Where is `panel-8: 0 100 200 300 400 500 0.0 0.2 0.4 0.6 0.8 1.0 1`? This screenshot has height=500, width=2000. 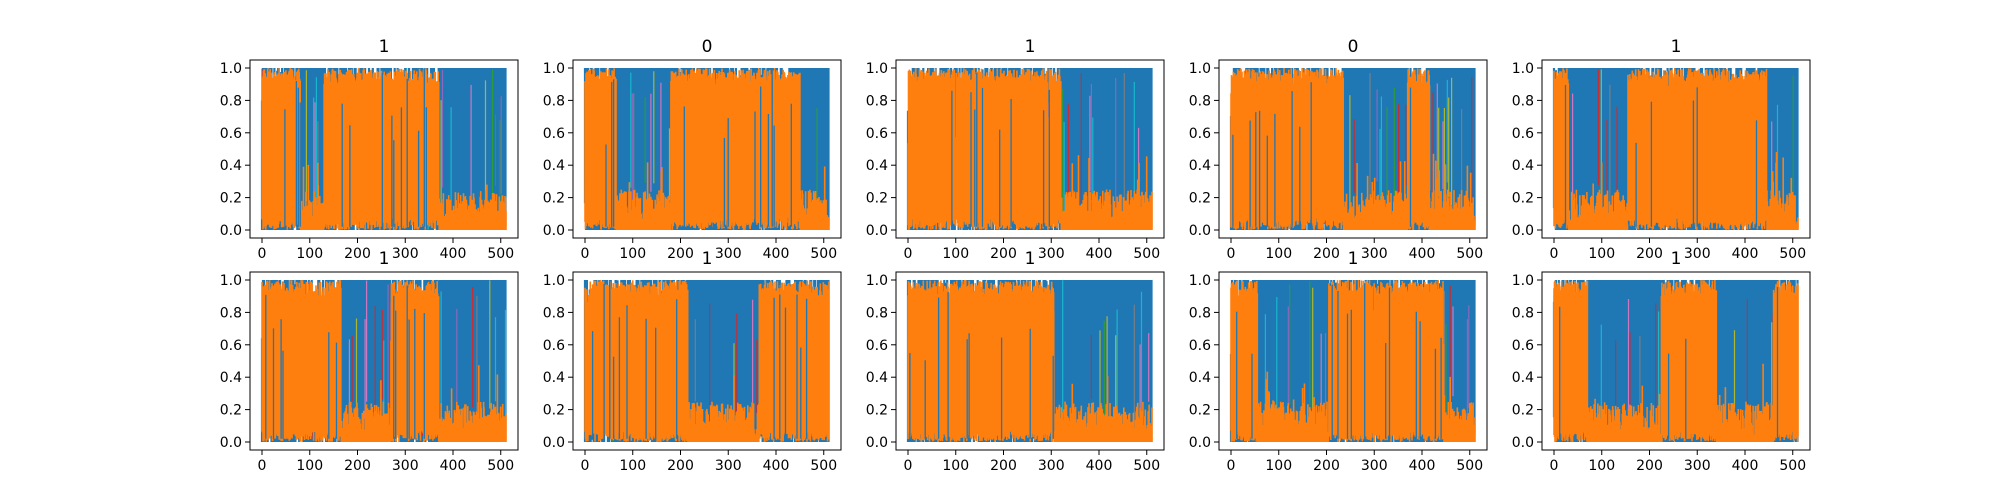
panel-8: 0 100 200 300 400 500 0.0 0.2 0.4 0.6 0.8 1.0 1 is located at coordinates (1015, 361).